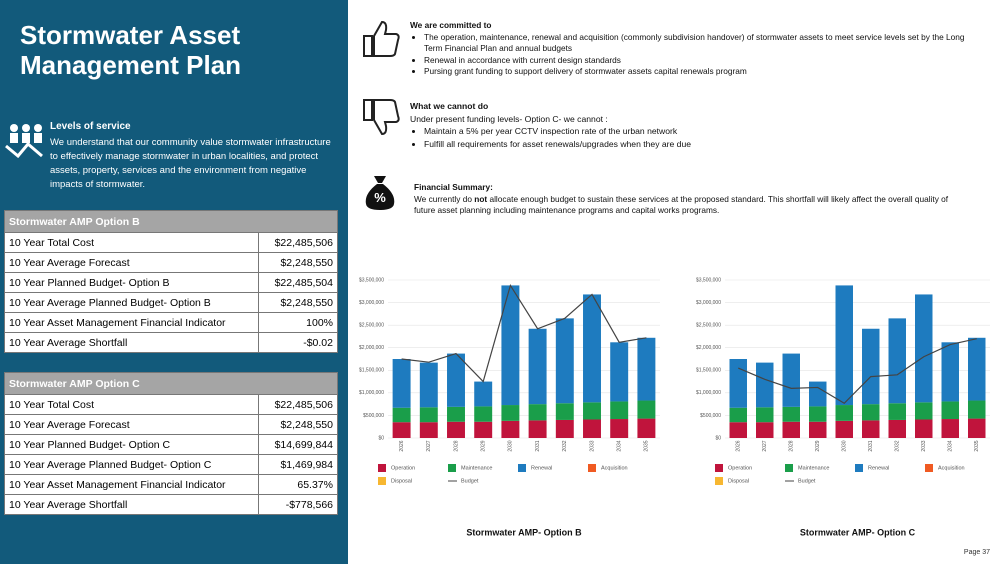 This screenshot has width=1004, height=564. I want to click on table-header: Stormwater AMP Option B, so click(171, 221).